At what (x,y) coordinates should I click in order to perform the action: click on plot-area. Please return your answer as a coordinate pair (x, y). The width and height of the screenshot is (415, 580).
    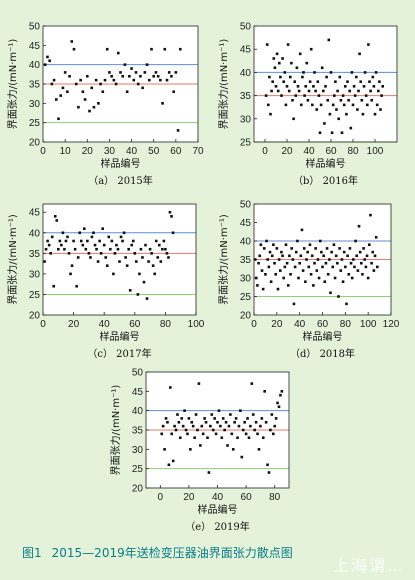
    Looking at the image, I should click on (119, 259).